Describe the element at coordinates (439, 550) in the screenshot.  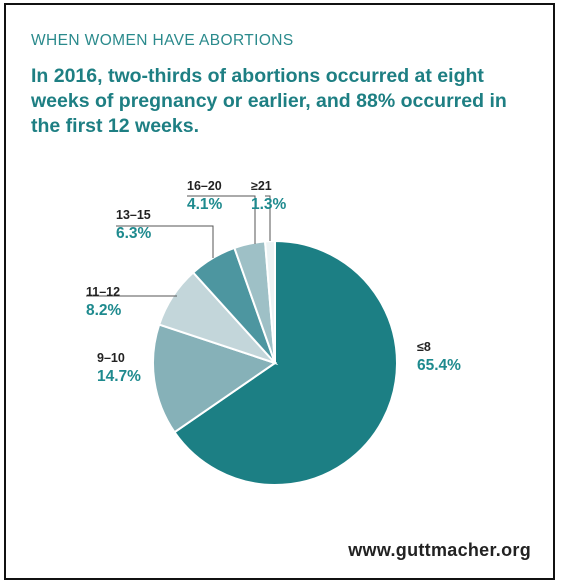
I see `source-url: www.guttmacher.org` at that location.